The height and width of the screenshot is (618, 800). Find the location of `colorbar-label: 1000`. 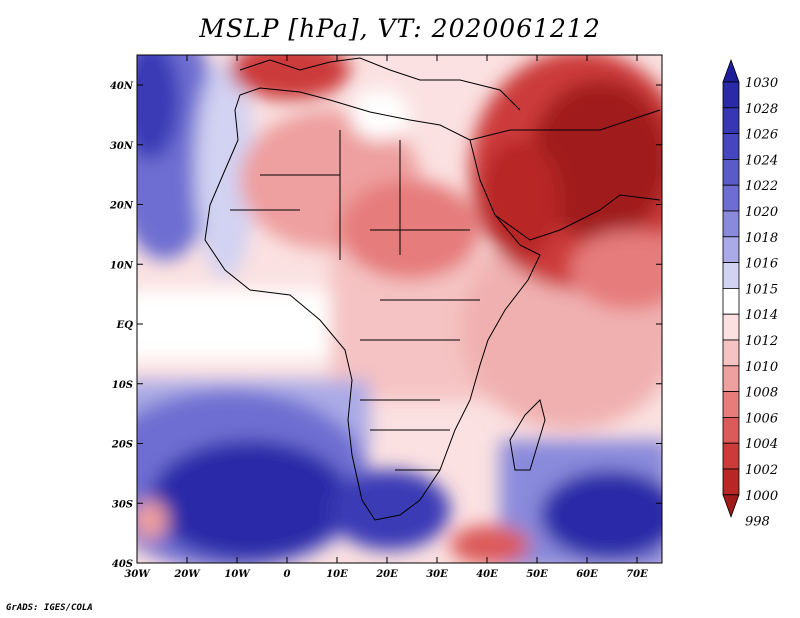

colorbar-label: 1000 is located at coordinates (761, 496).